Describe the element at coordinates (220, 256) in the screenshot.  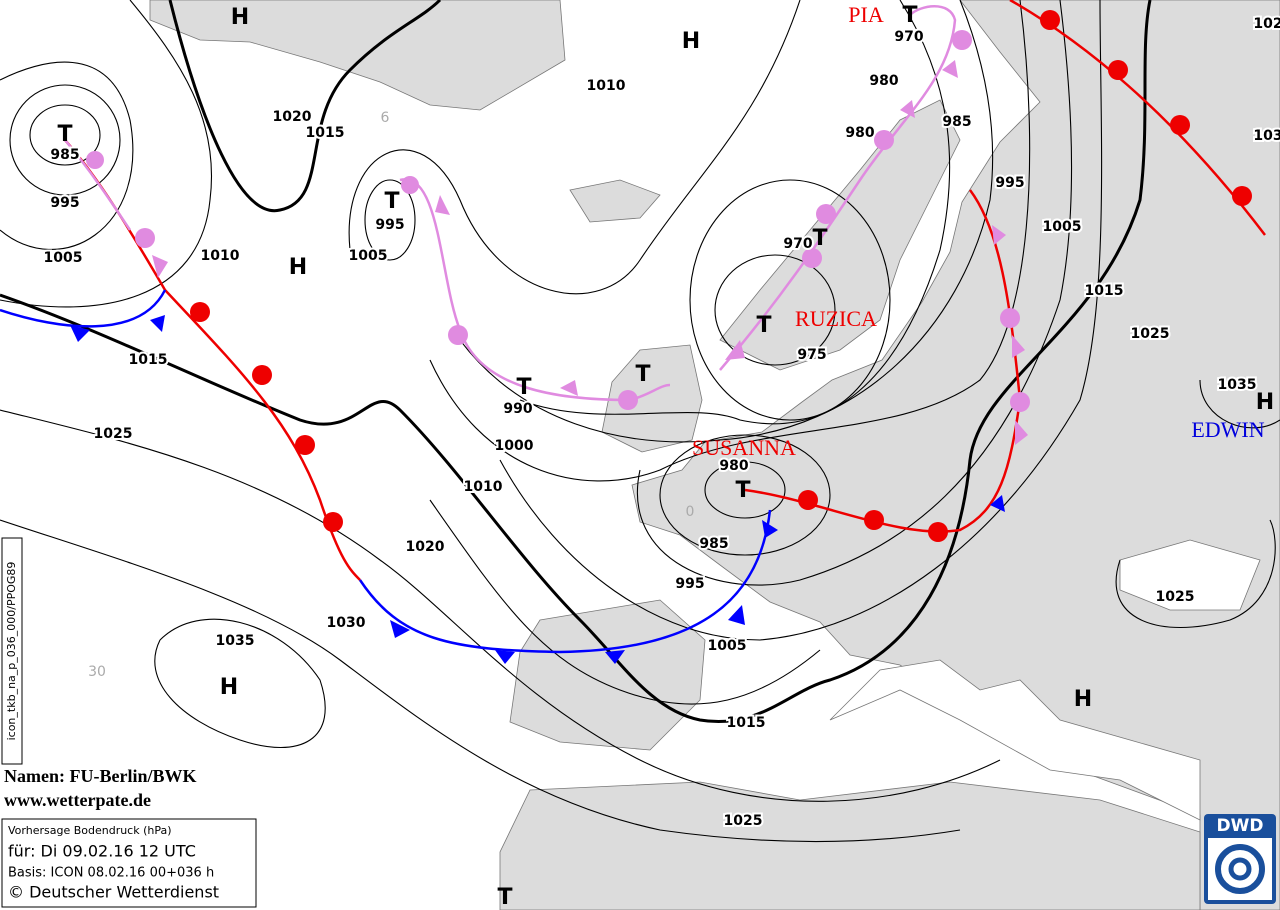
I see `isobar-label: 1010` at that location.